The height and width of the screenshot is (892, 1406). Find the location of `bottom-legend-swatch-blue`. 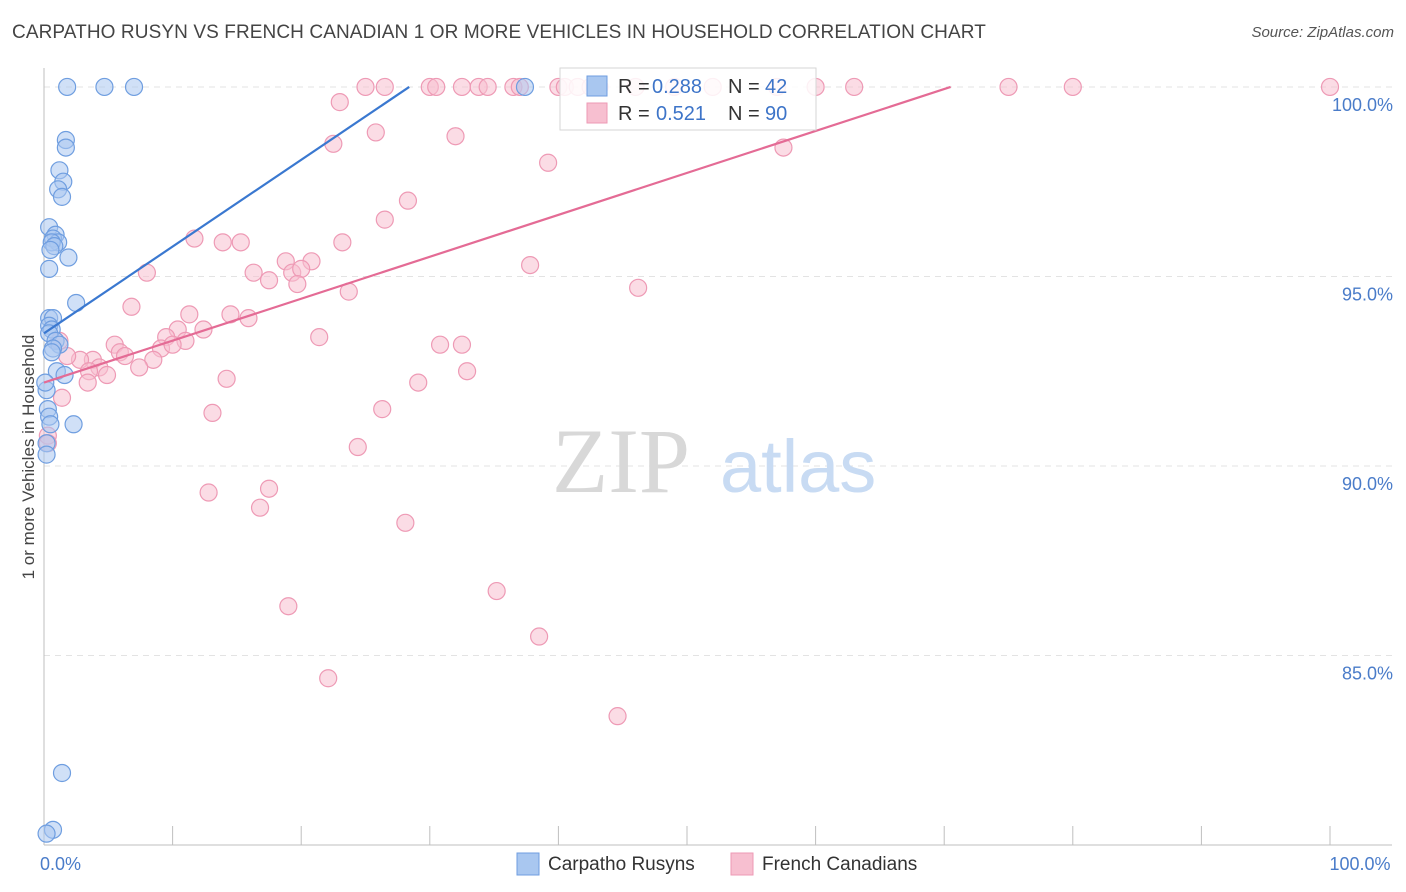

bottom-legend-swatch-blue is located at coordinates (528, 864).